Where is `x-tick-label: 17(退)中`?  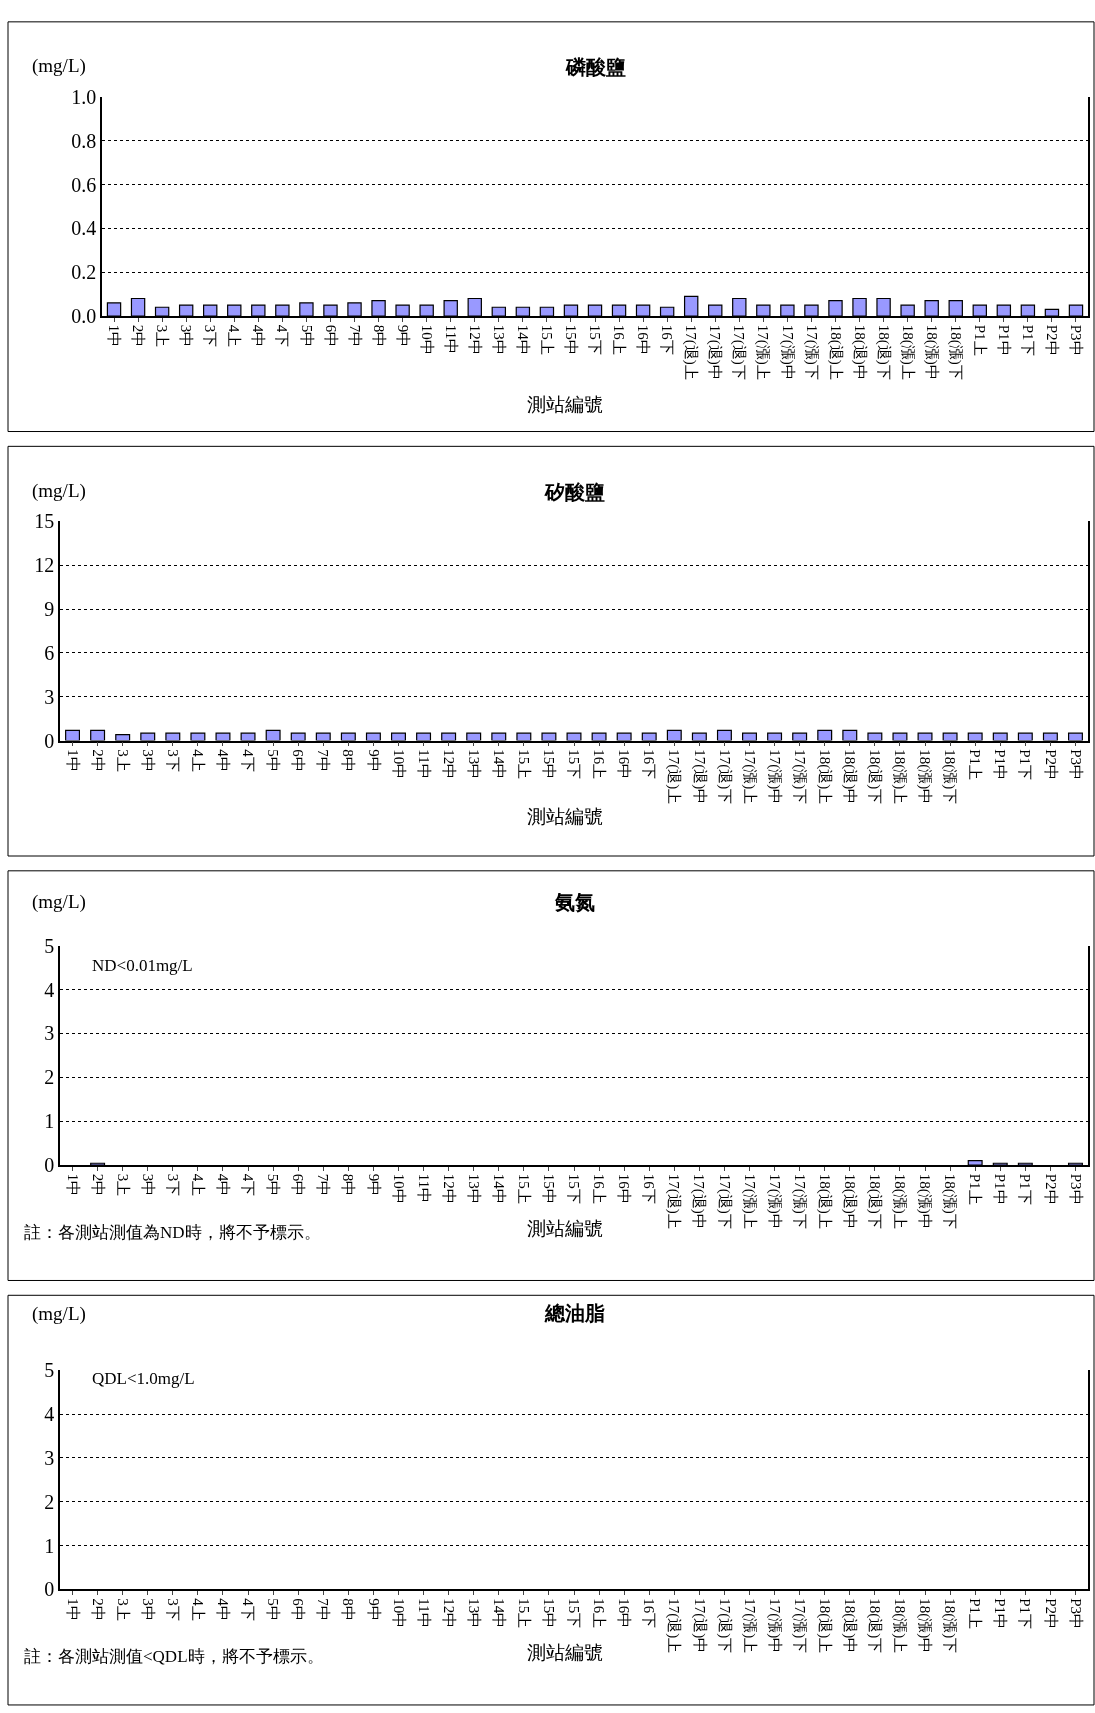 x-tick-label: 17(退)中 is located at coordinates (715, 352).